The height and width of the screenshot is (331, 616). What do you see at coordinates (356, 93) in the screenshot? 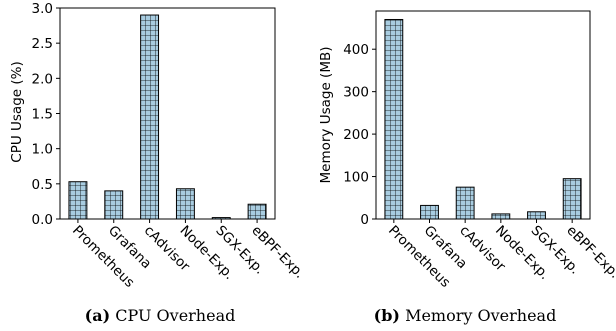
I see `memory-y-tick-label: 300` at bounding box center [356, 93].